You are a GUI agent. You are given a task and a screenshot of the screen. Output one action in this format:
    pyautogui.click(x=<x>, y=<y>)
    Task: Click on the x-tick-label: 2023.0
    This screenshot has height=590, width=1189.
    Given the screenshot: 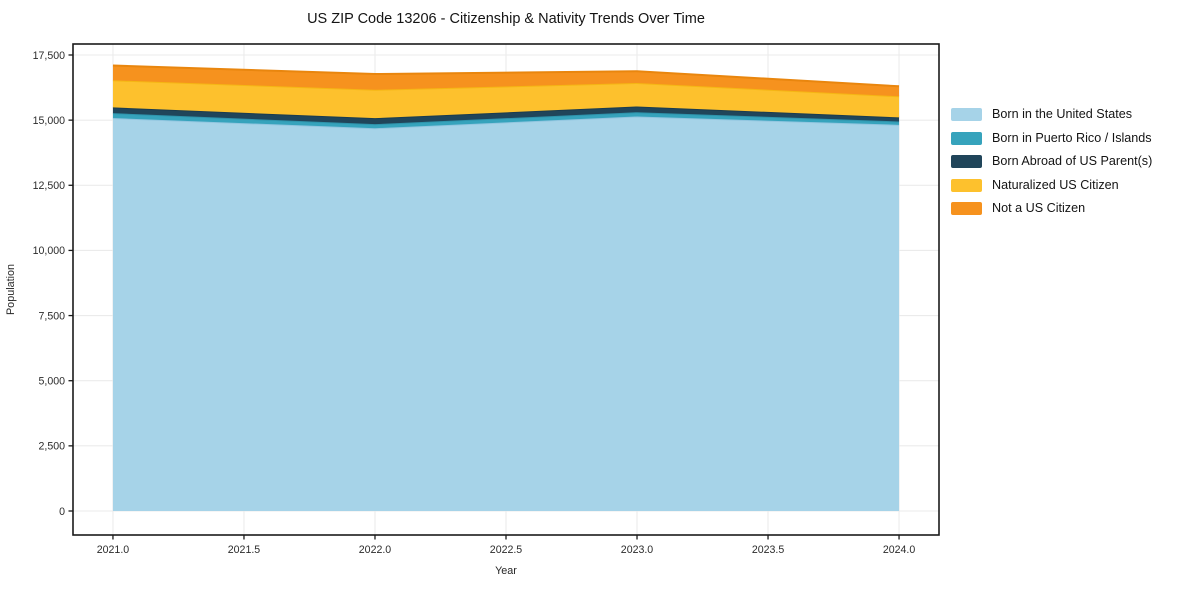 What is the action you would take?
    pyautogui.click(x=637, y=550)
    